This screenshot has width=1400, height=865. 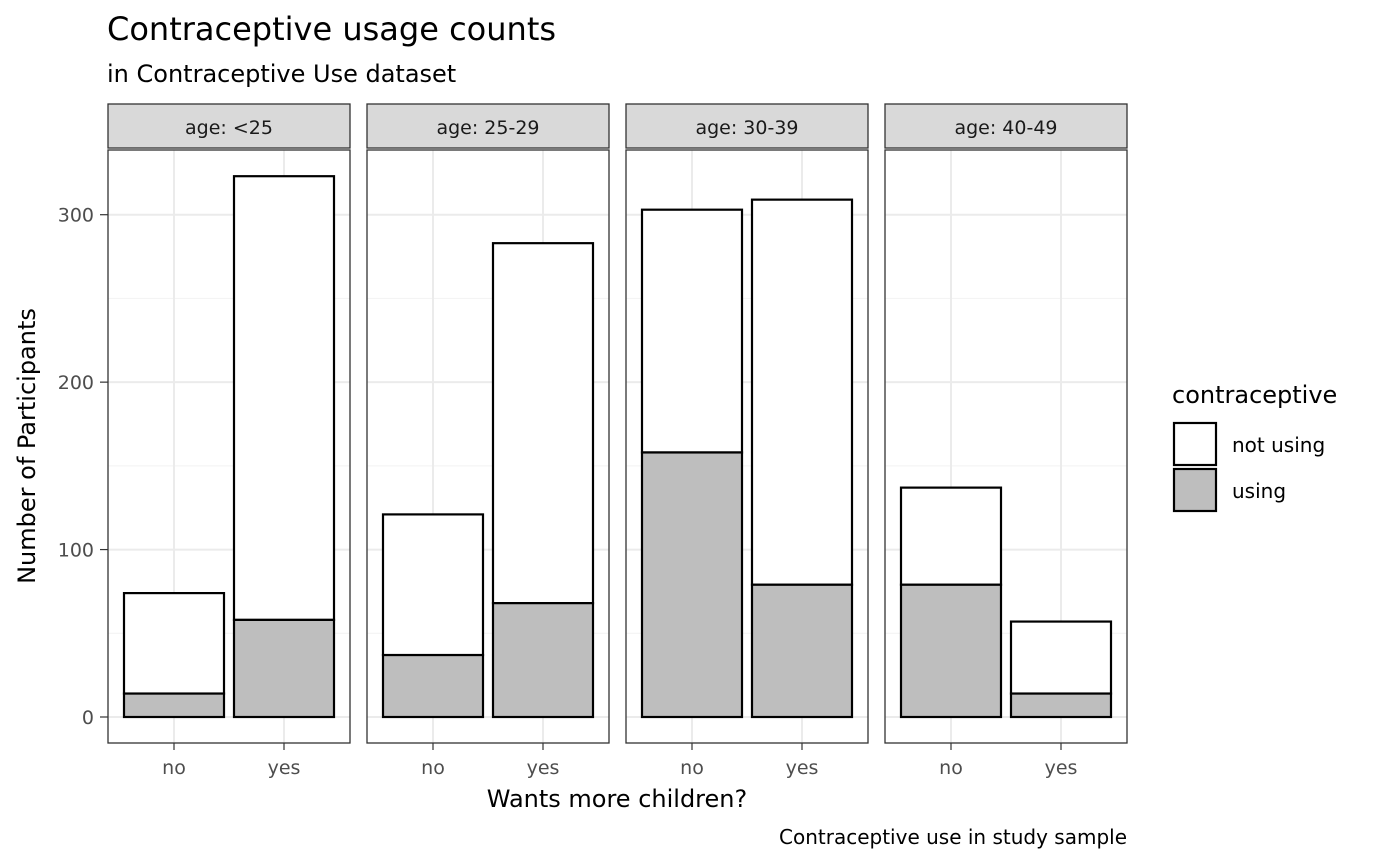 What do you see at coordinates (27, 446) in the screenshot?
I see `y-axis-title: Number of Participants` at bounding box center [27, 446].